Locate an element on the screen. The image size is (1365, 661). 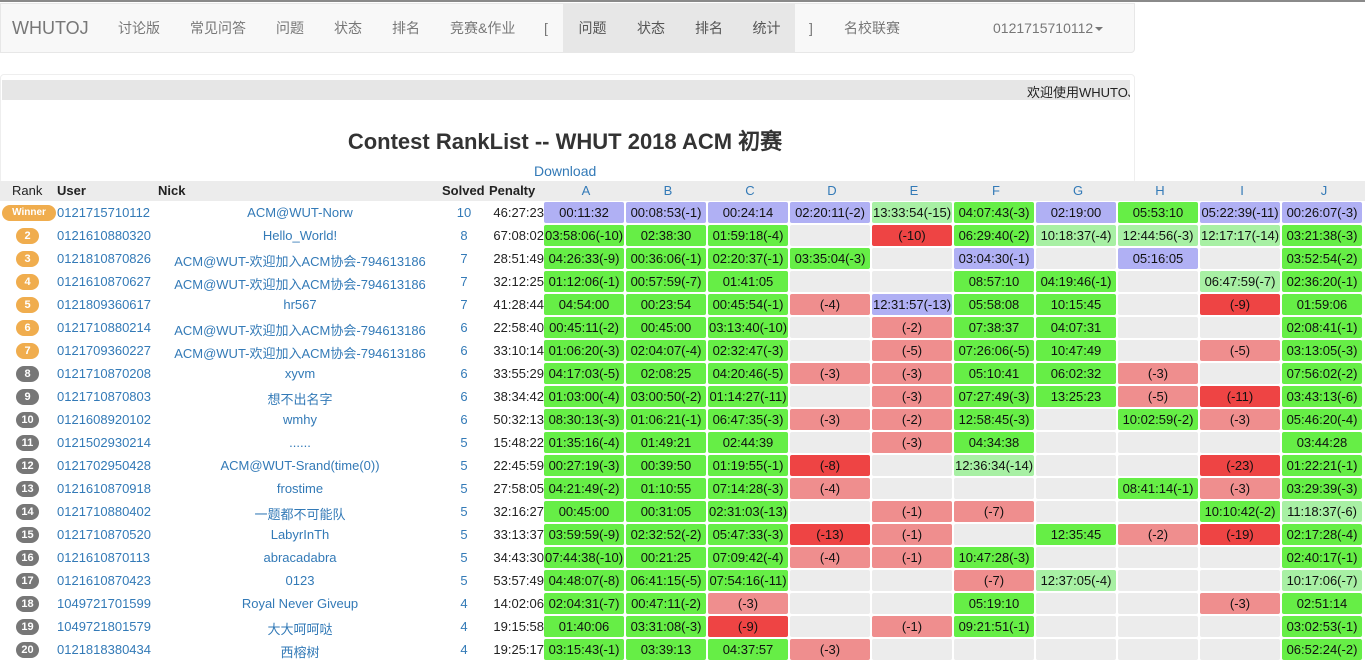
user-id-link: 0121610870423 is located at coordinates (104, 580).